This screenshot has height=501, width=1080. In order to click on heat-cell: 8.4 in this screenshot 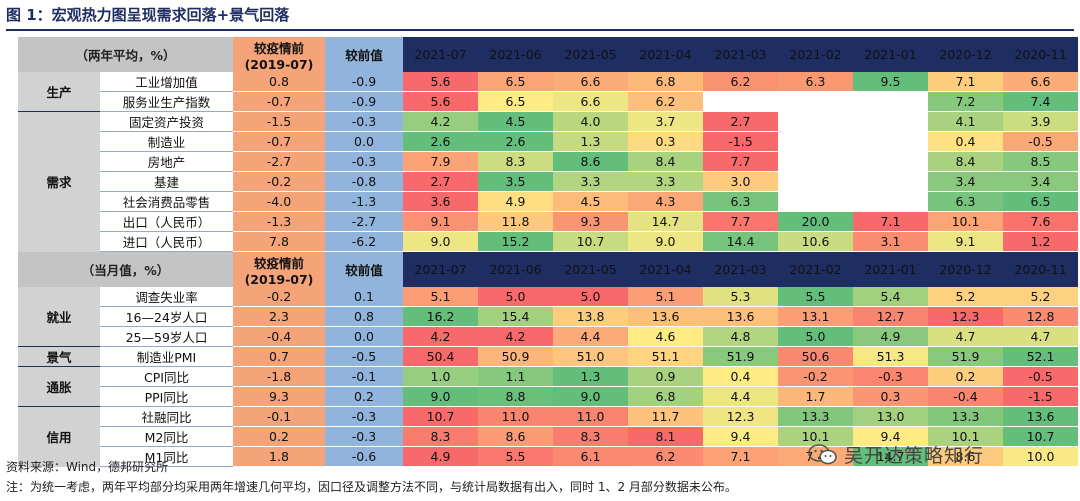, I will do `click(965, 161)`.